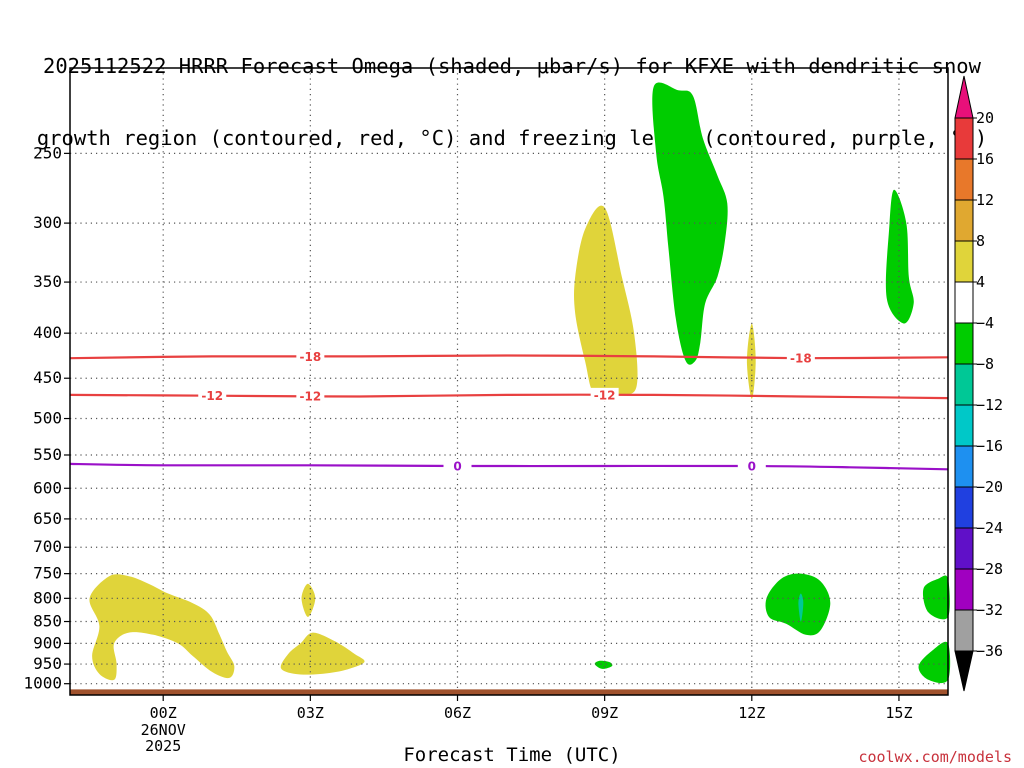 Image resolution: width=1024 pixels, height=768 pixels. What do you see at coordinates (512, 755) in the screenshot?
I see `x-axis-label: Forecast Time (UTC)` at bounding box center [512, 755].